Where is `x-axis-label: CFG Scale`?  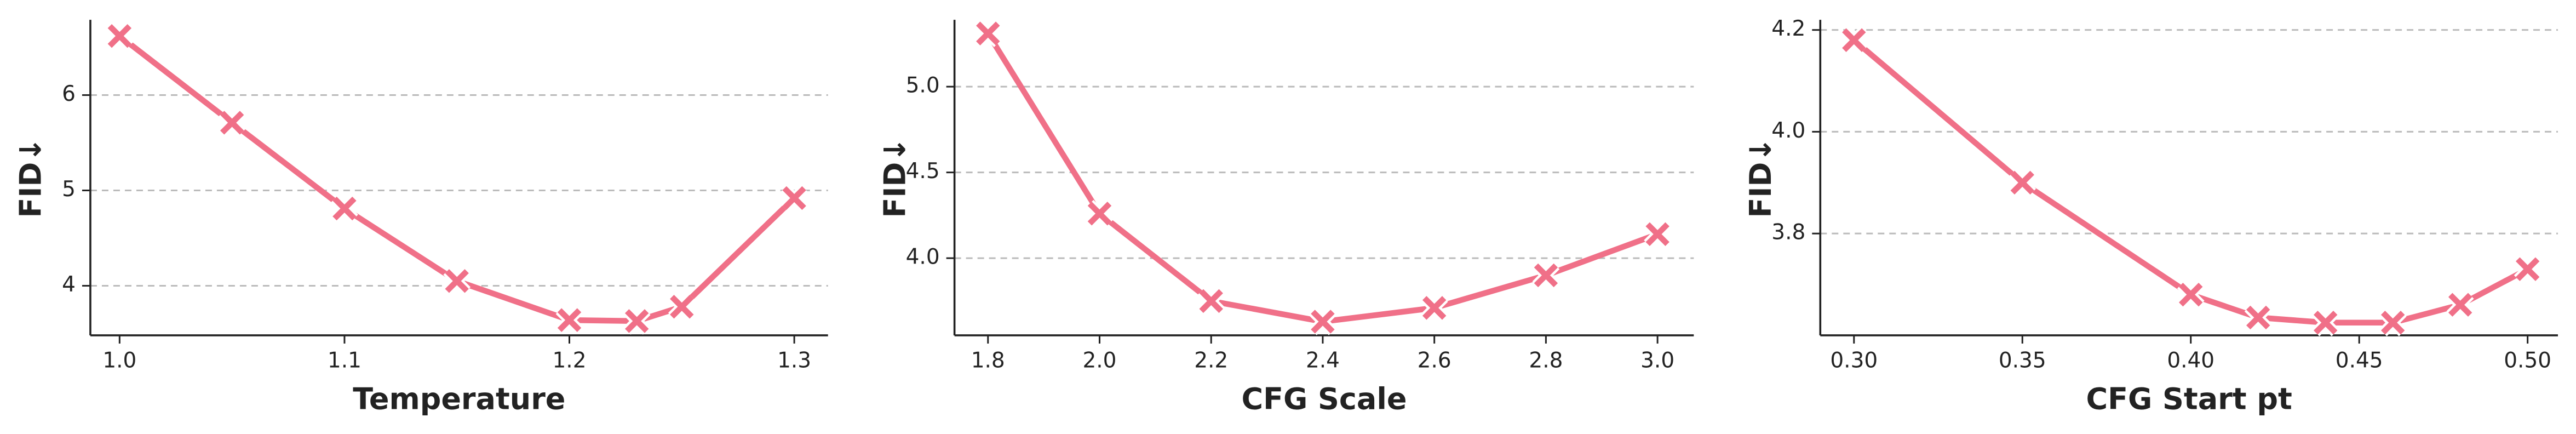 x-axis-label: CFG Scale is located at coordinates (1324, 399).